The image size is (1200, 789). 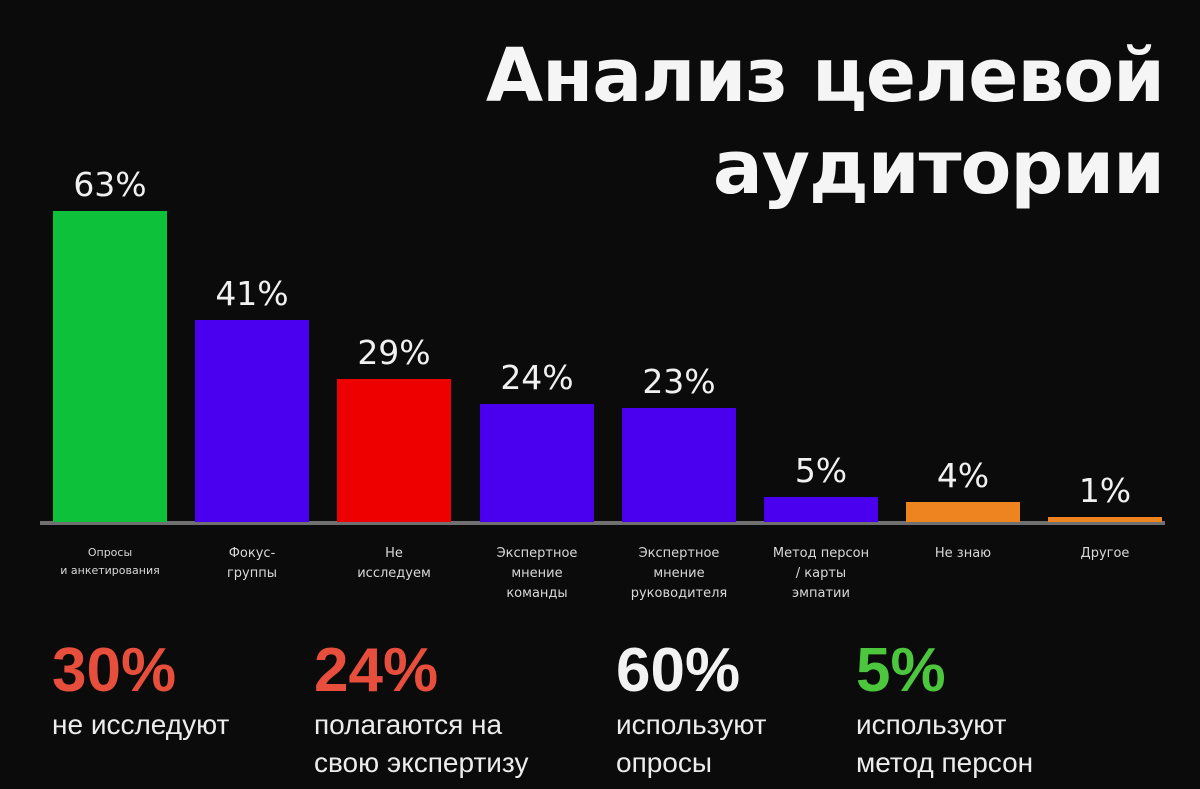 I want to click on title-line-2: аудитории, so click(x=938, y=168).